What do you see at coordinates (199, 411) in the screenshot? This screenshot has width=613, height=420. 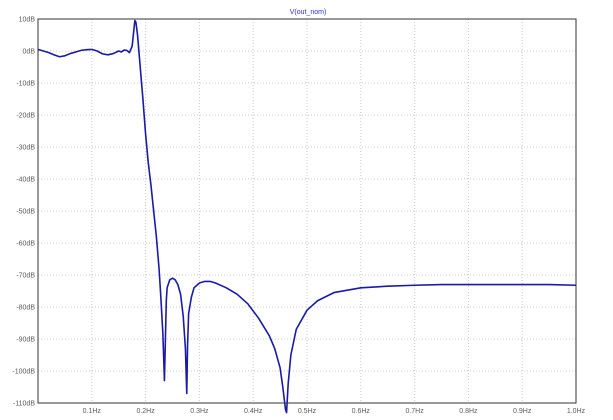 I see `x-tick-label: 0.3Hz` at bounding box center [199, 411].